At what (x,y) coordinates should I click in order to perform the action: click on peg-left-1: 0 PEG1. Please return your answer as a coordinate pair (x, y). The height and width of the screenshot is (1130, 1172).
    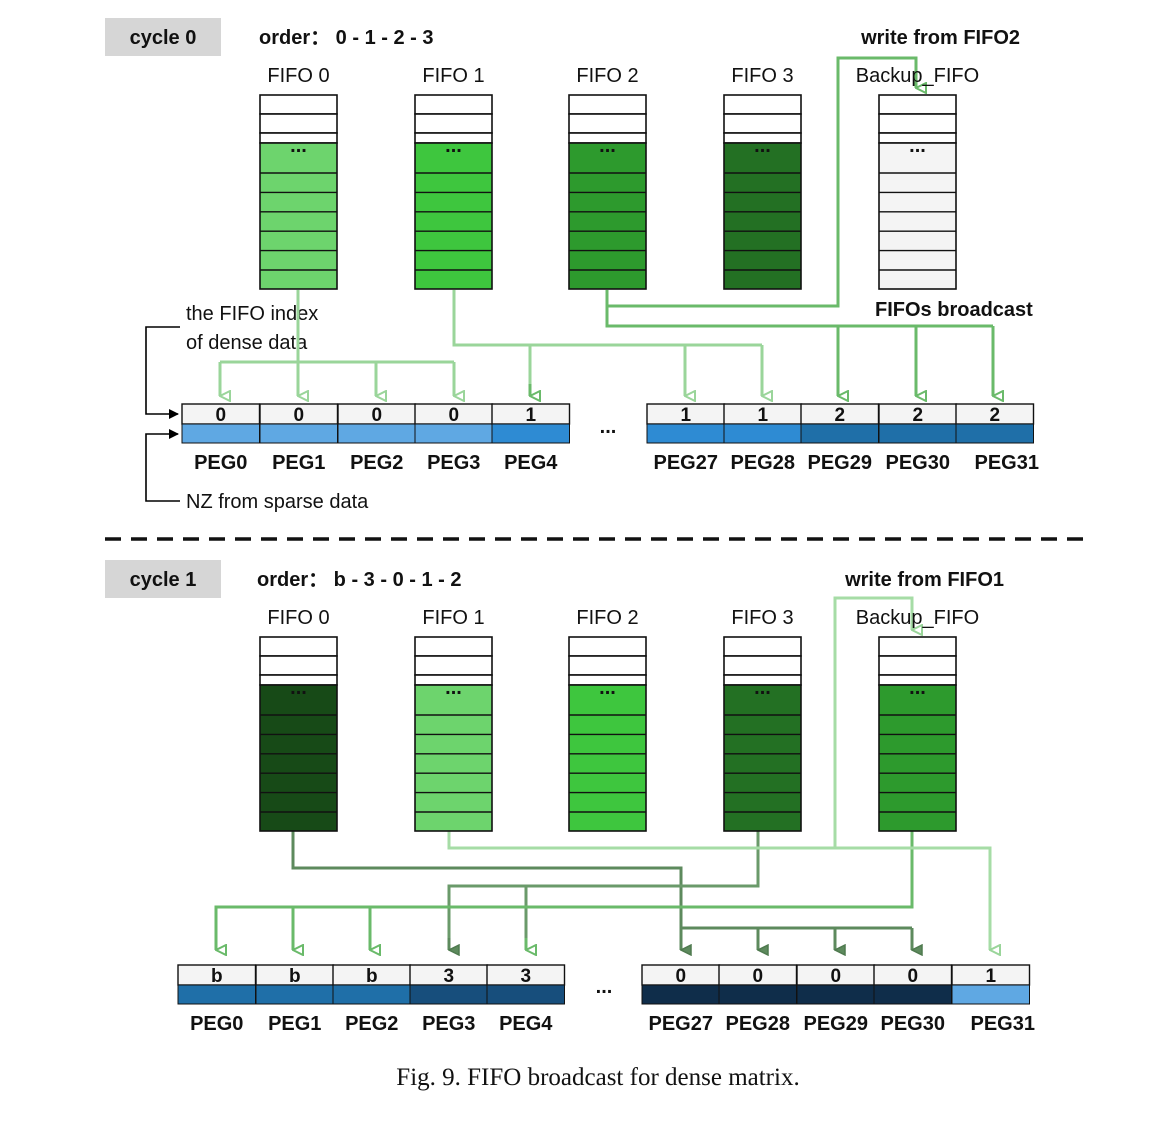
    Looking at the image, I should click on (299, 438).